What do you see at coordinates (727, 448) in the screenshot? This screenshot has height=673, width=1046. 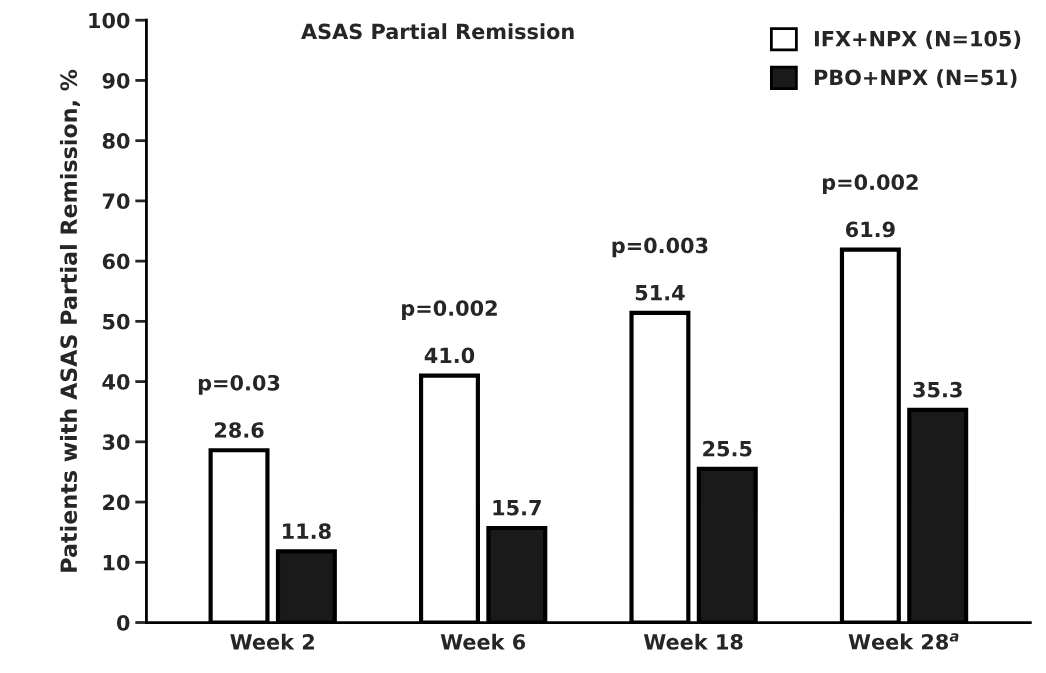 I see `data-label: 25.5` at bounding box center [727, 448].